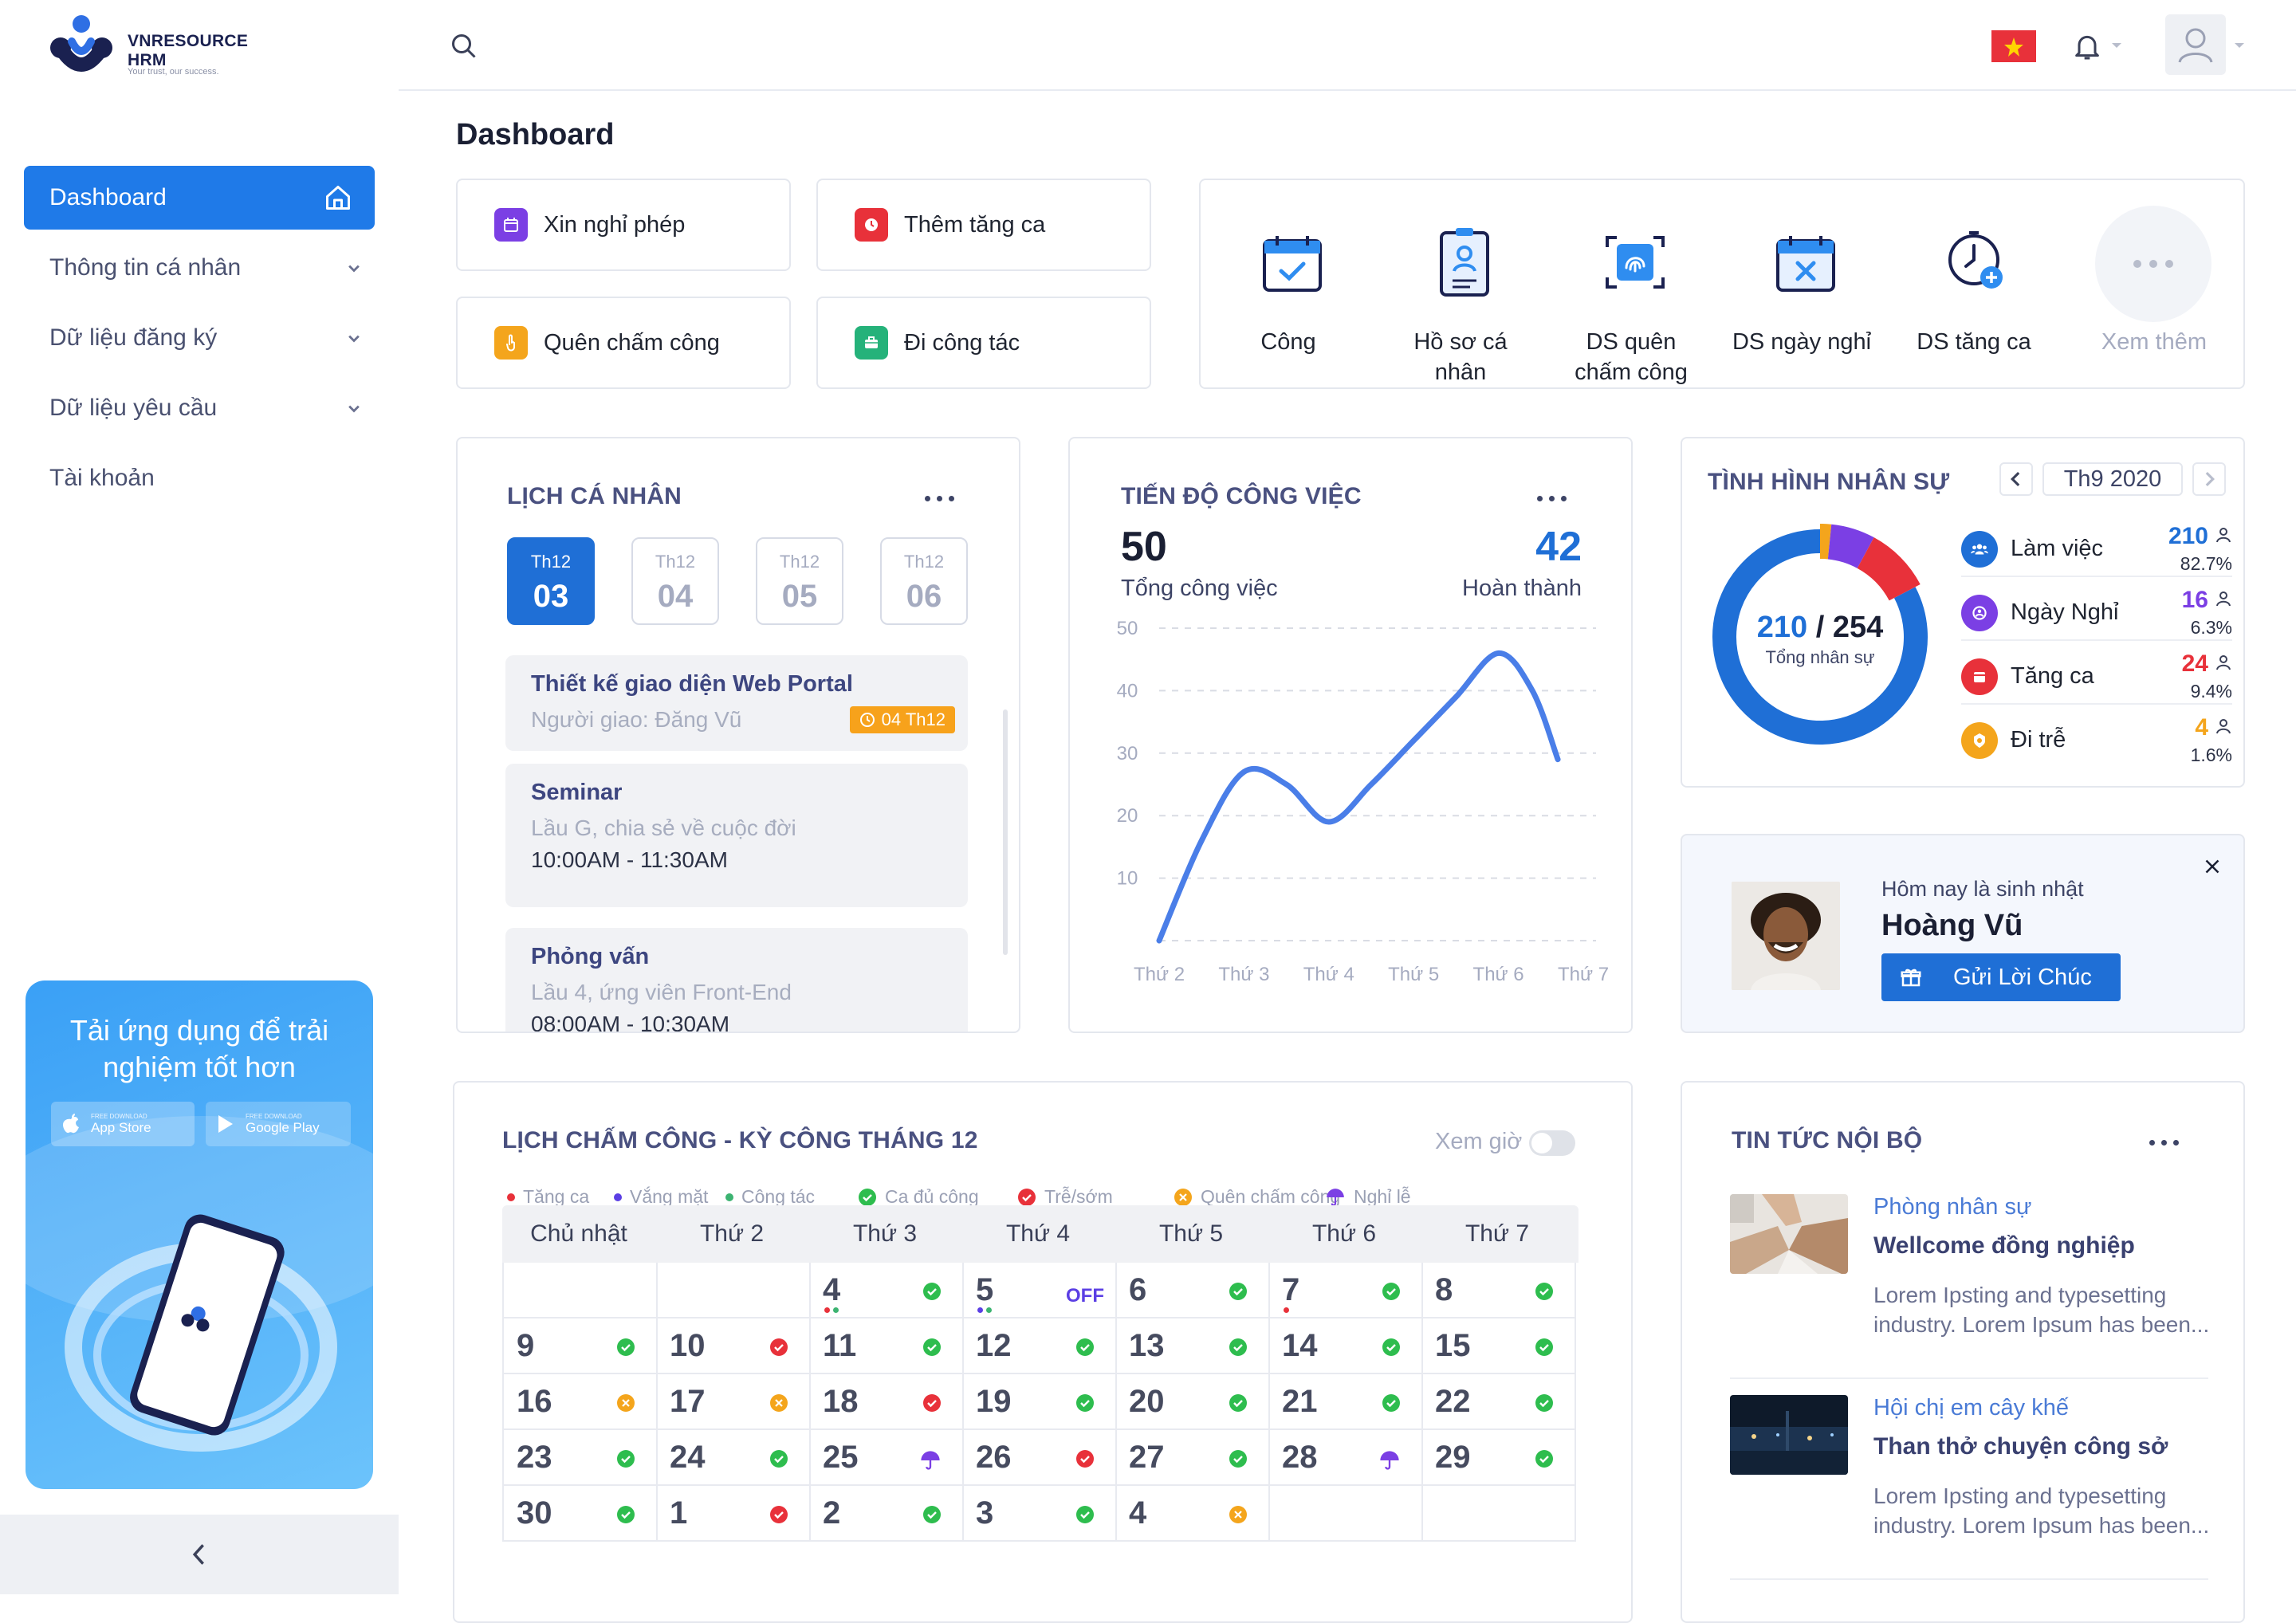 This screenshot has height=1623, width=2296. What do you see at coordinates (1552, 1143) in the screenshot?
I see `show-hours-toggle` at bounding box center [1552, 1143].